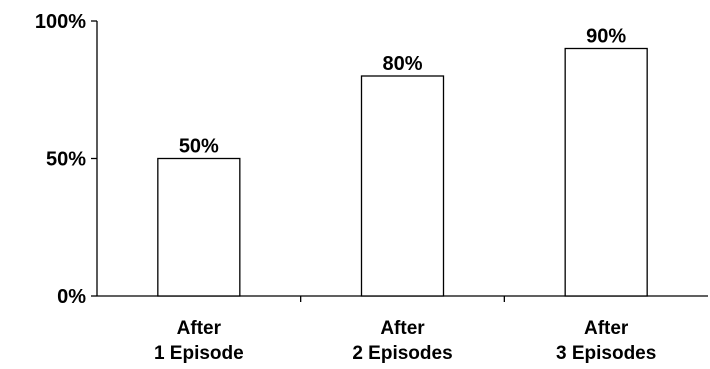 This screenshot has height=369, width=710. I want to click on data-label: 50%, so click(199, 147).